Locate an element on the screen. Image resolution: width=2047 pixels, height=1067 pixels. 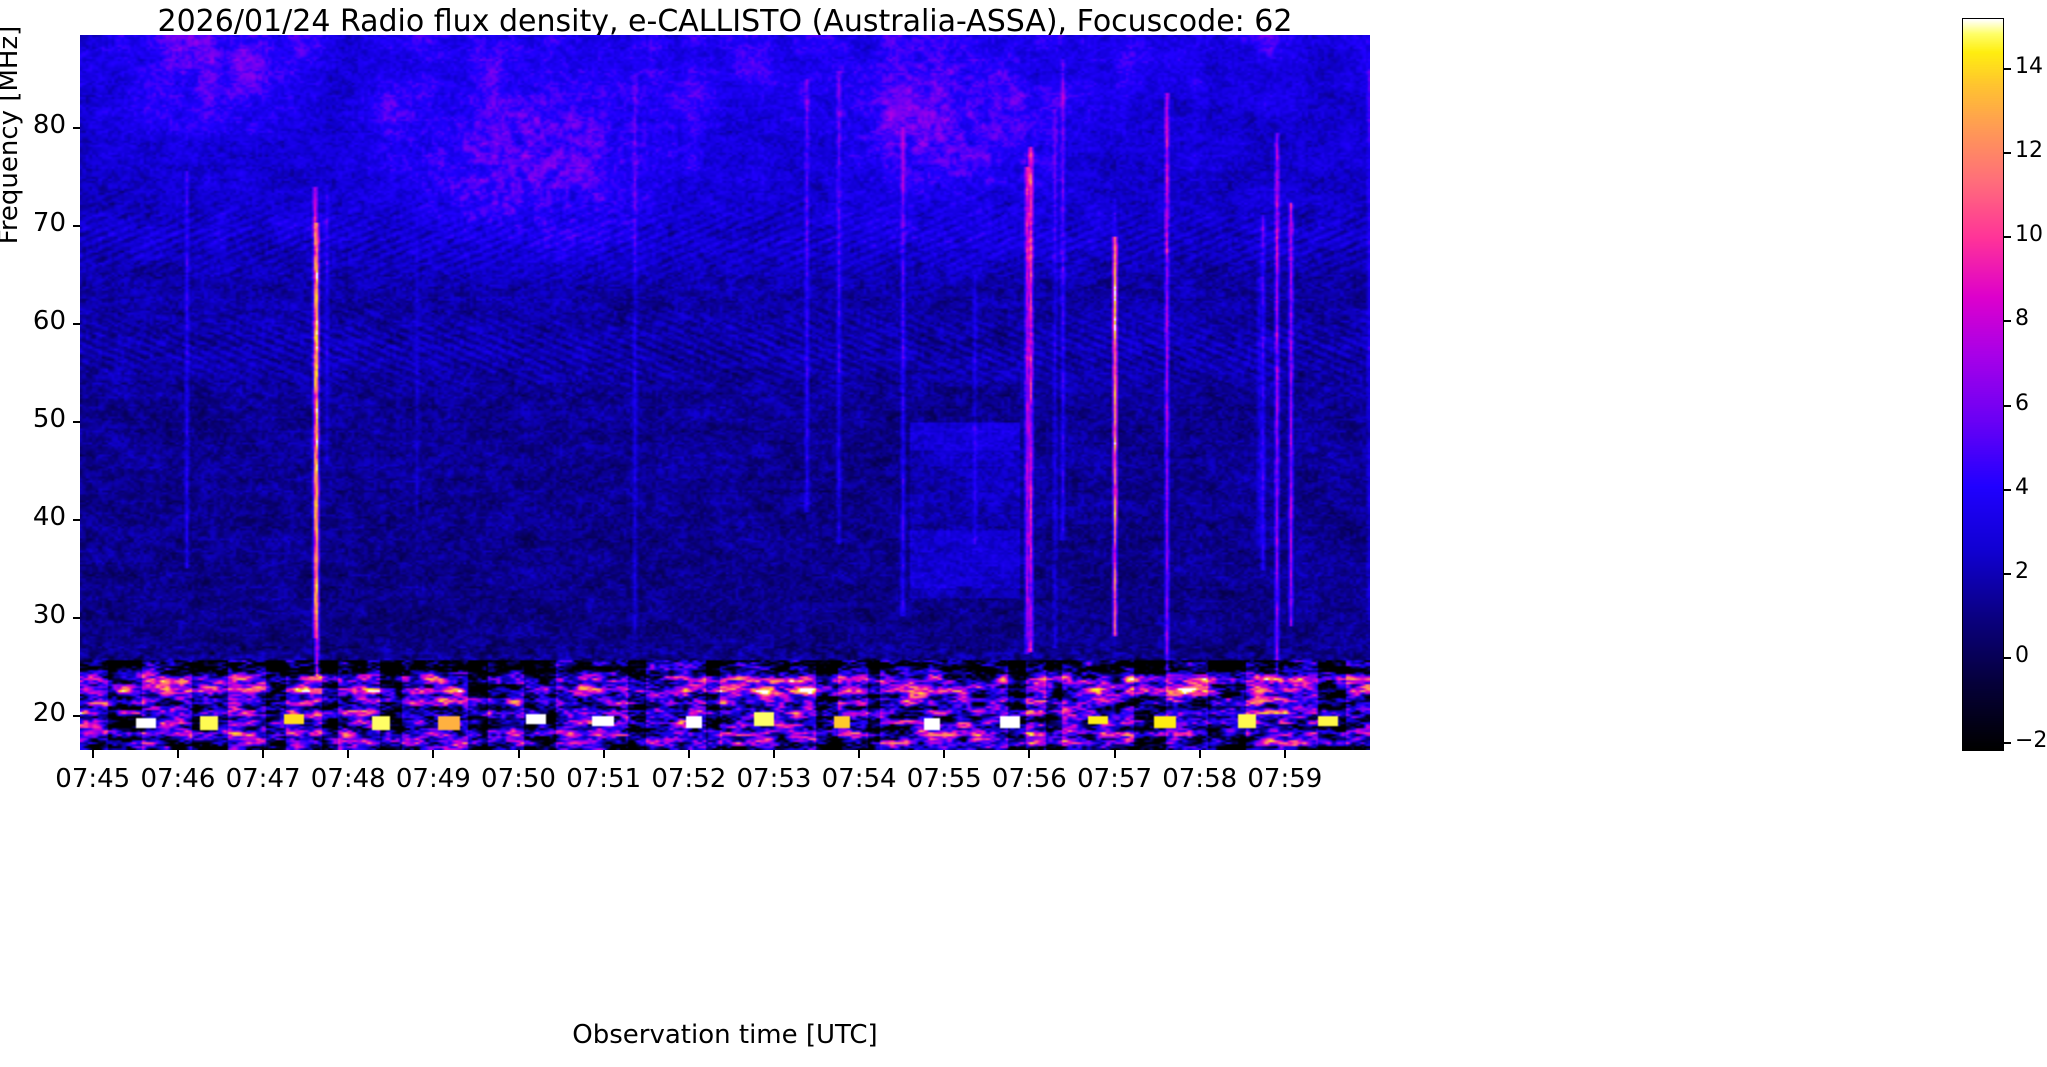
colorbar-tick-label: 2 is located at coordinates (2022, 572).